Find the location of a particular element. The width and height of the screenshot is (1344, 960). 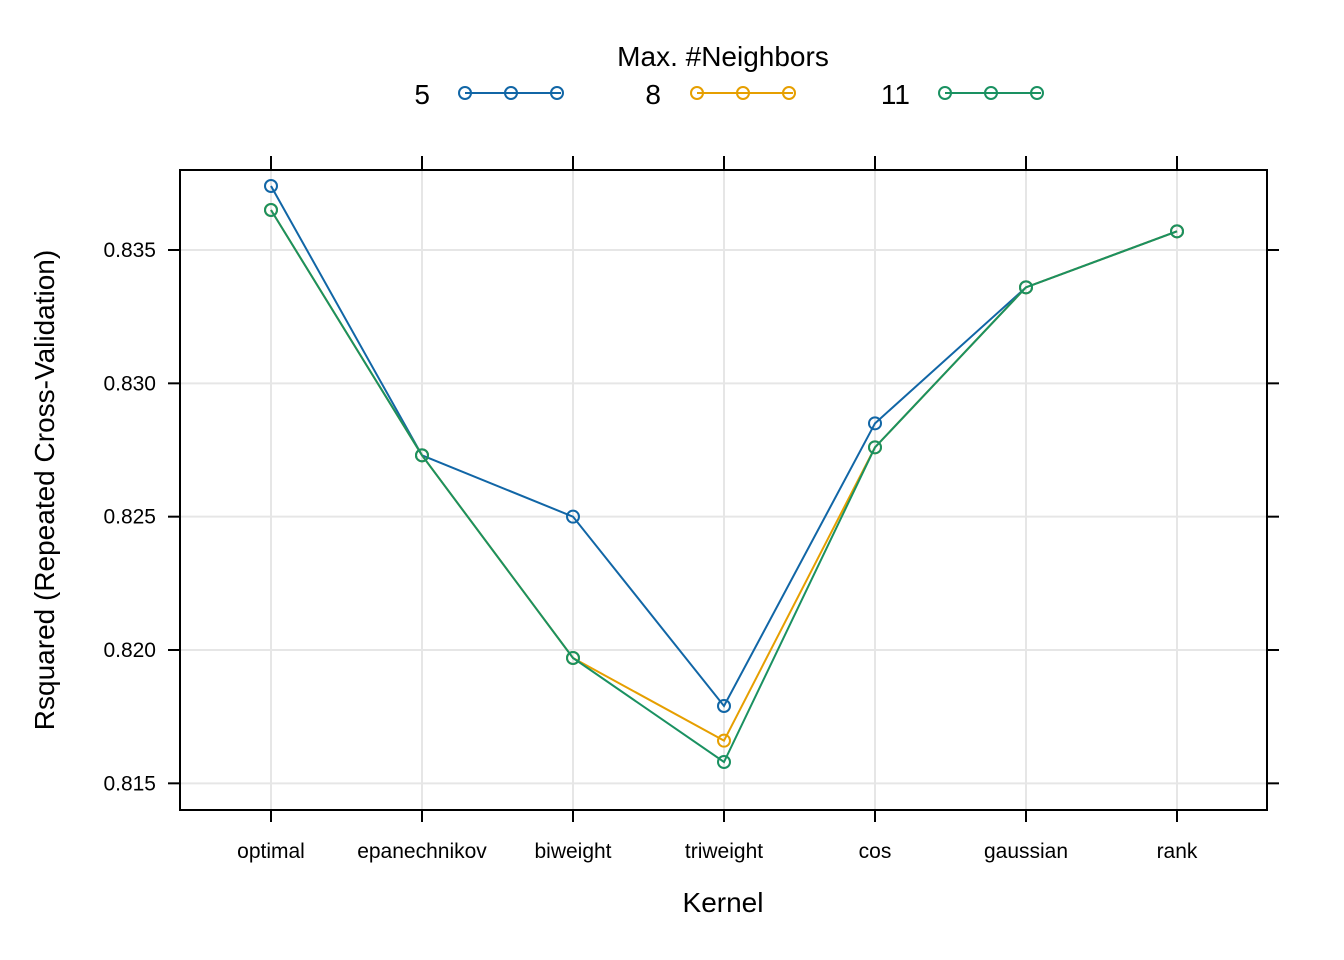

x-axis-title: Kernel is located at coordinates (723, 902).